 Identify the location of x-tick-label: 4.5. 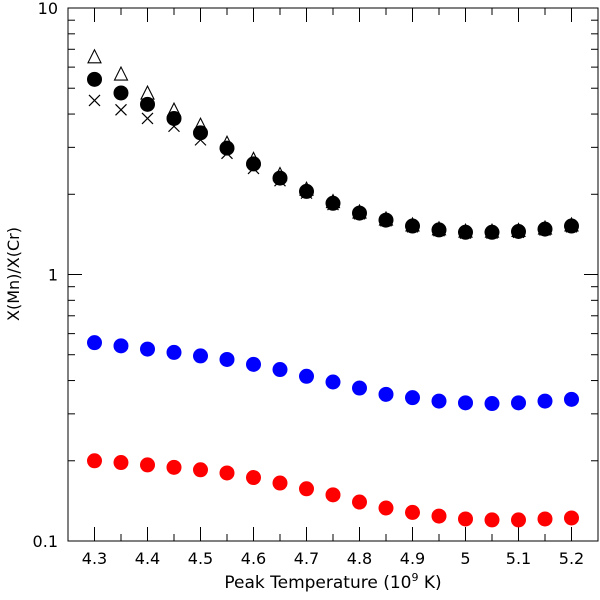
(200, 558).